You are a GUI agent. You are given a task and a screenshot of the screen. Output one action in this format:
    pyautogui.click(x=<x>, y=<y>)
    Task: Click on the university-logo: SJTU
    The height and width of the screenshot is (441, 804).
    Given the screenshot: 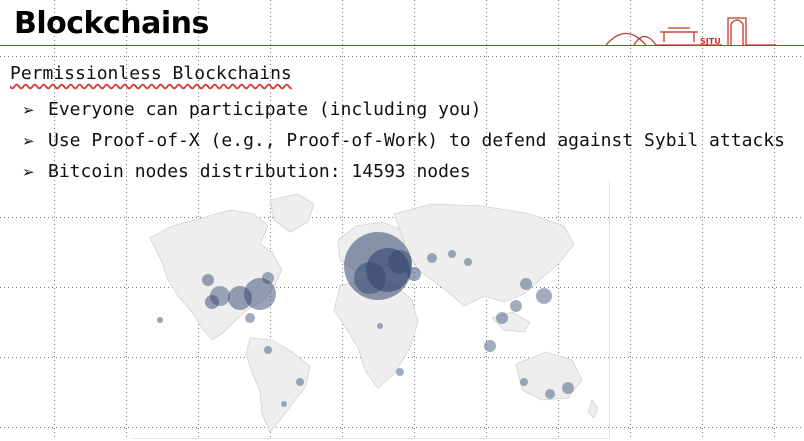 What is the action you would take?
    pyautogui.click(x=690, y=31)
    